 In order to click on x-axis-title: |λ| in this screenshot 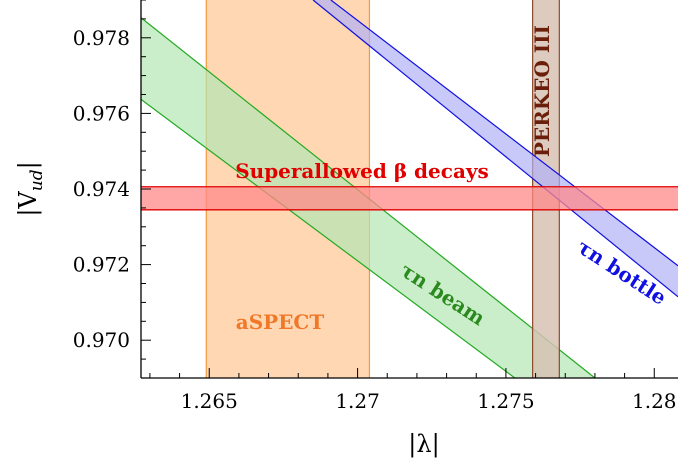, I will do `click(423, 444)`.